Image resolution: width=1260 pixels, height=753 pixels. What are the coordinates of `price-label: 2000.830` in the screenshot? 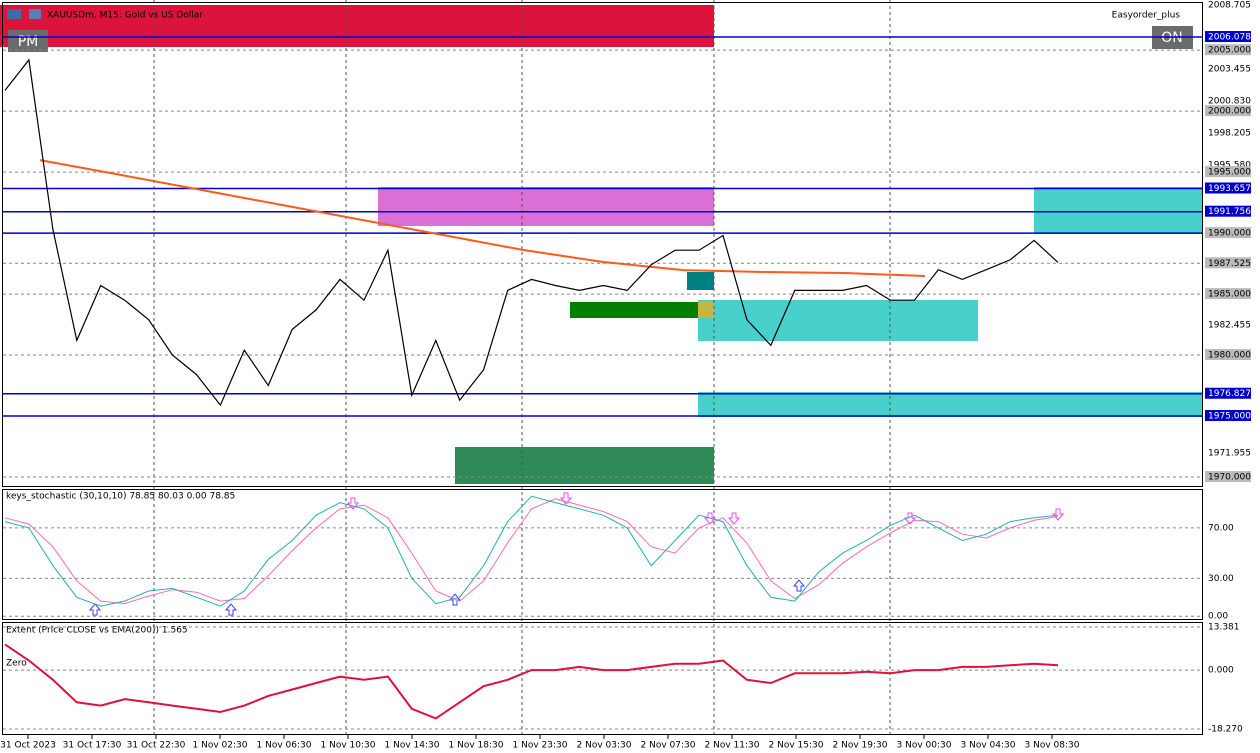 It's located at (1229, 102).